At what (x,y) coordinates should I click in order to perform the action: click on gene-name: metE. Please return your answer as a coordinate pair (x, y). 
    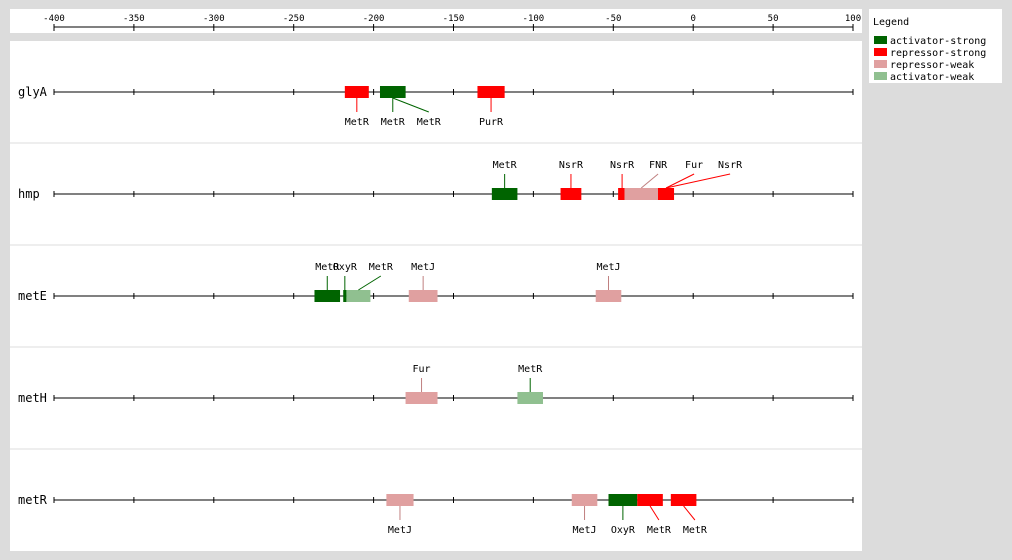
    Looking at the image, I should click on (32, 296).